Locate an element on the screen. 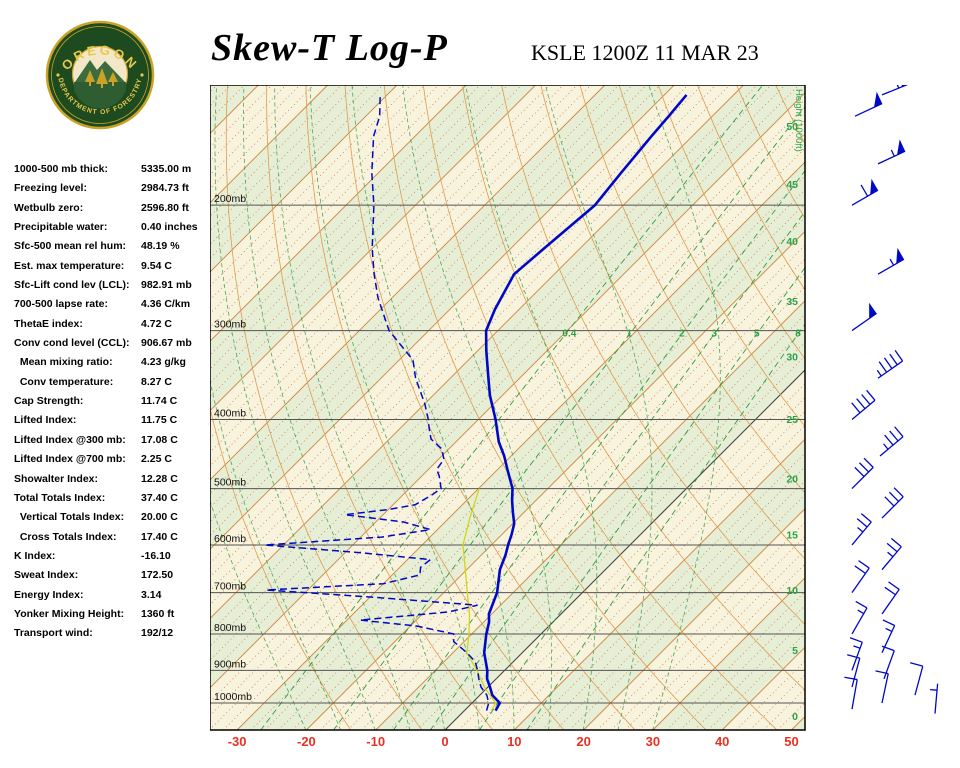 Image resolution: width=960 pixels, height=768 pixels. station-id: KSLE 1200Z 11 MAR 23 is located at coordinates (645, 52).